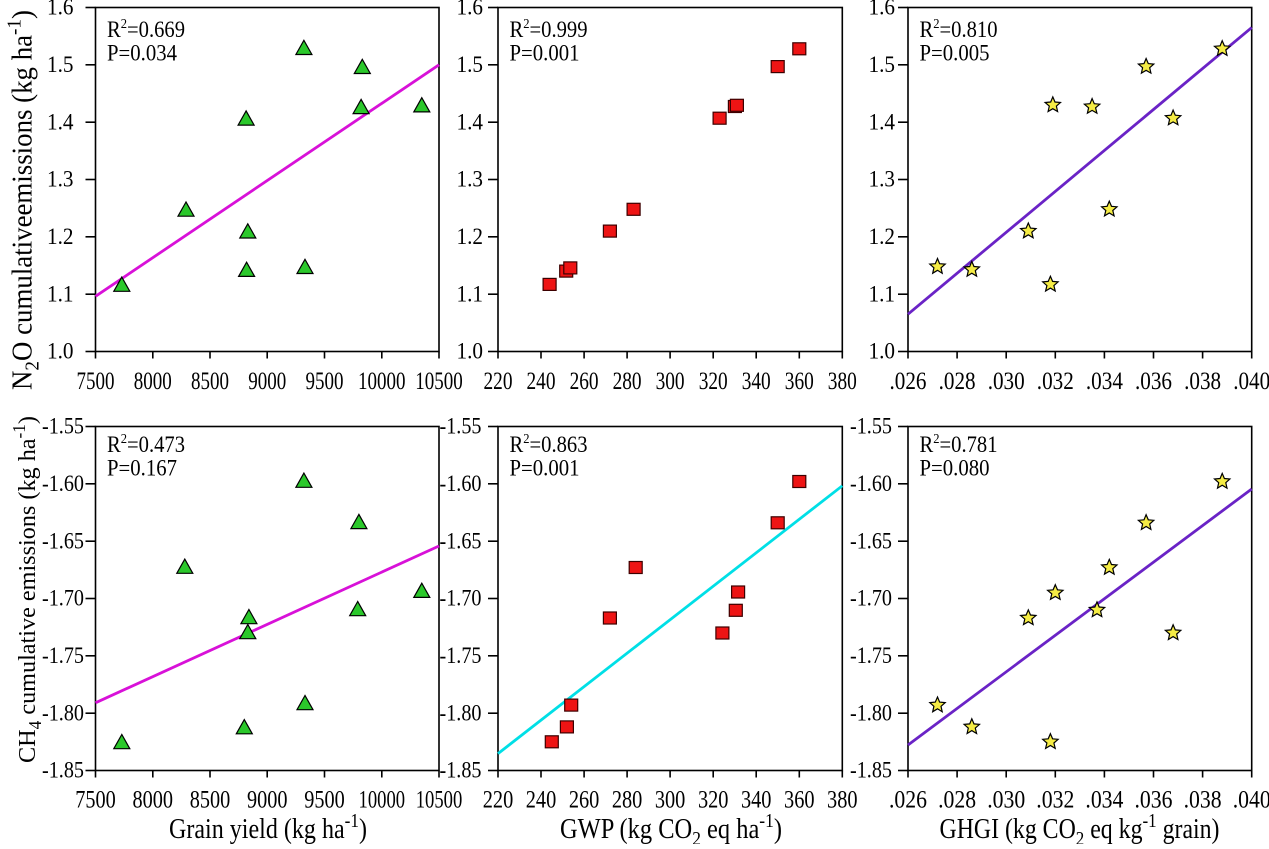  Describe the element at coordinates (268, 827) in the screenshot. I see `svg-text: Grain yield (kg ha-1)` at that location.